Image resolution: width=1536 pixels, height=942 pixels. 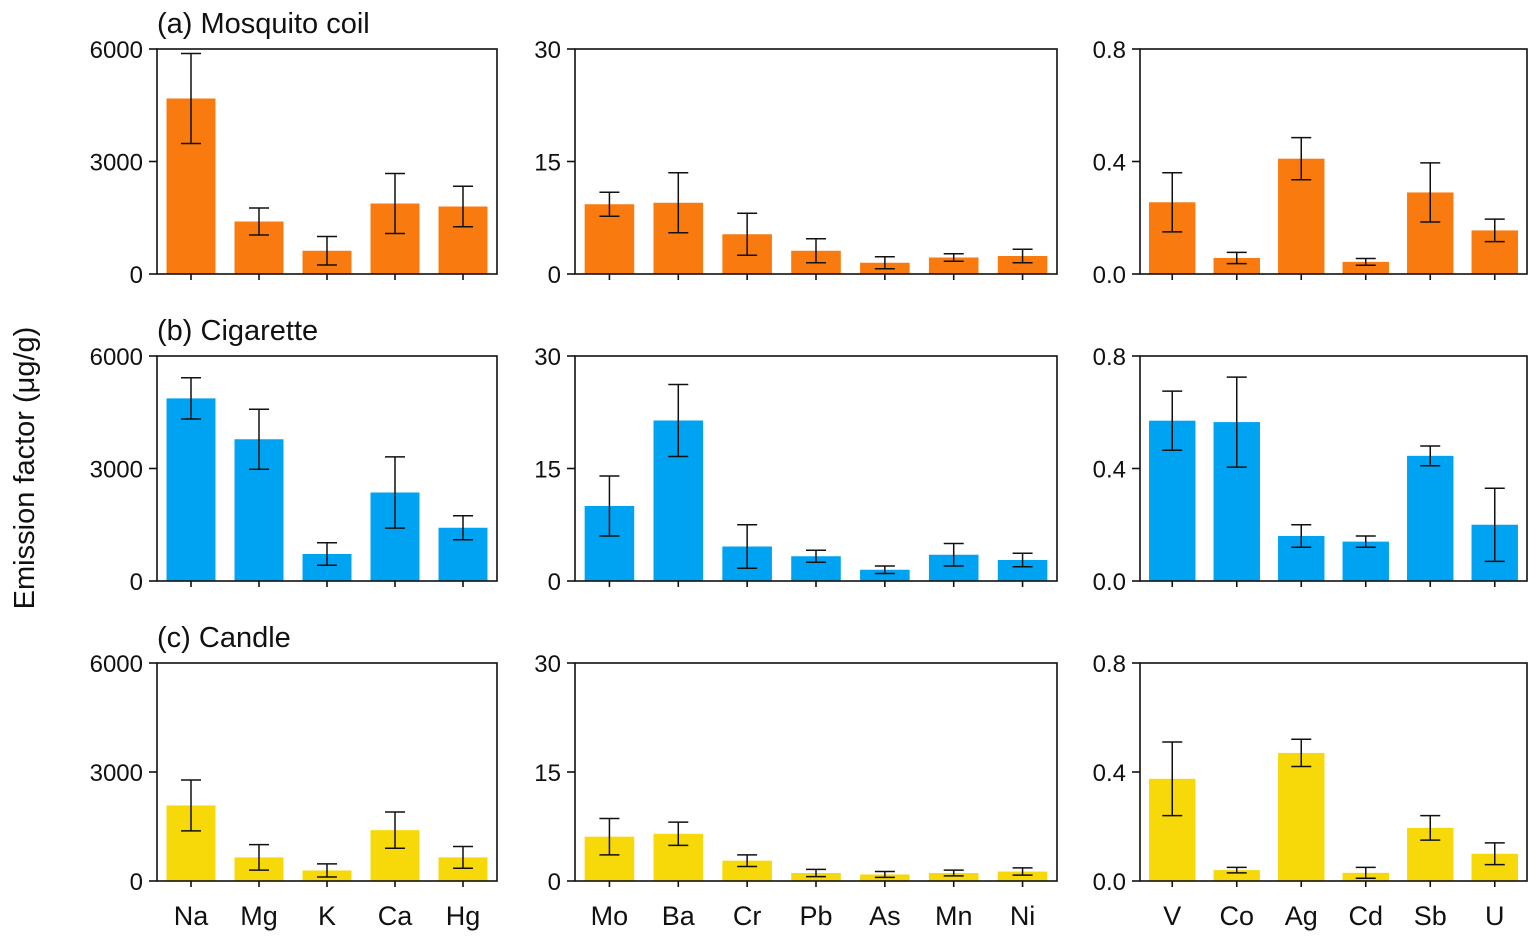 What do you see at coordinates (1172, 916) in the screenshot?
I see `x-tick-label: V` at bounding box center [1172, 916].